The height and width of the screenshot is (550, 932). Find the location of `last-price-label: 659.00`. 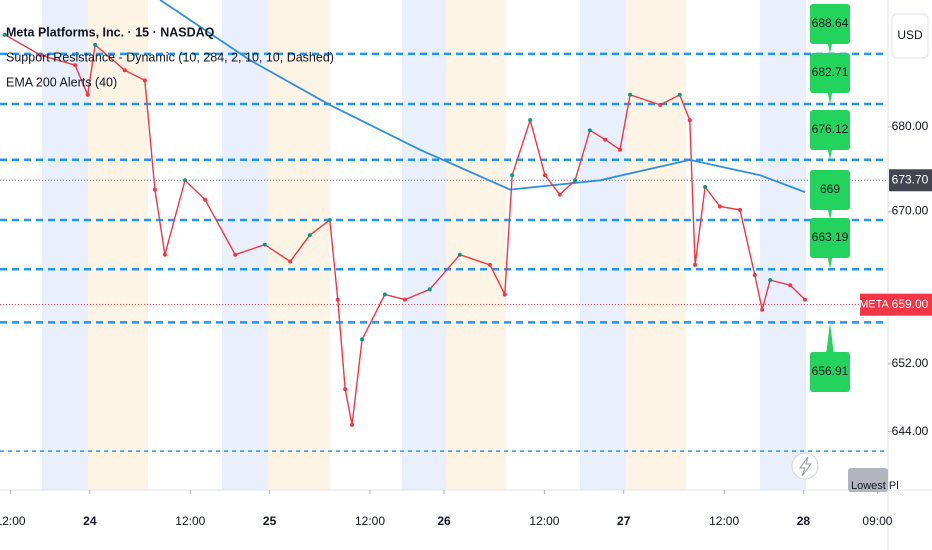

last-price-label: 659.00 is located at coordinates (910, 304).